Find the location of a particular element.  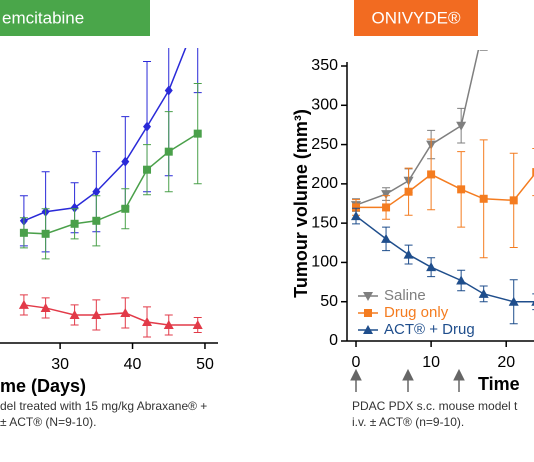

y-tick-label: 350 is located at coordinates (324, 65).